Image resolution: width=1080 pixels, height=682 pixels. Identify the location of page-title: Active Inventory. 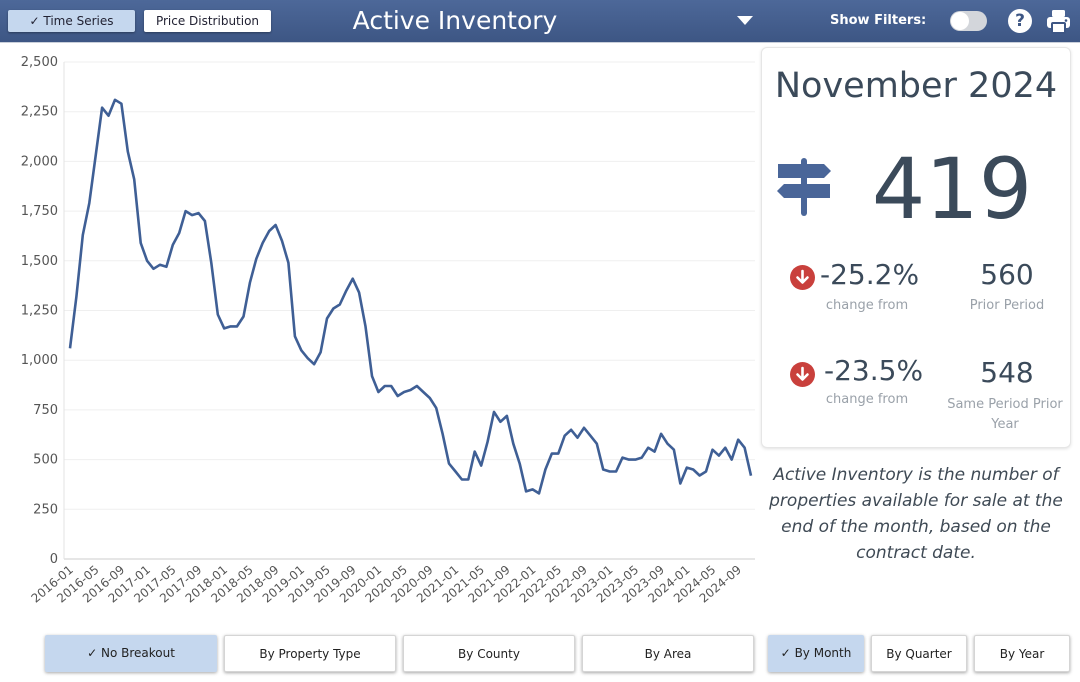
(455, 20).